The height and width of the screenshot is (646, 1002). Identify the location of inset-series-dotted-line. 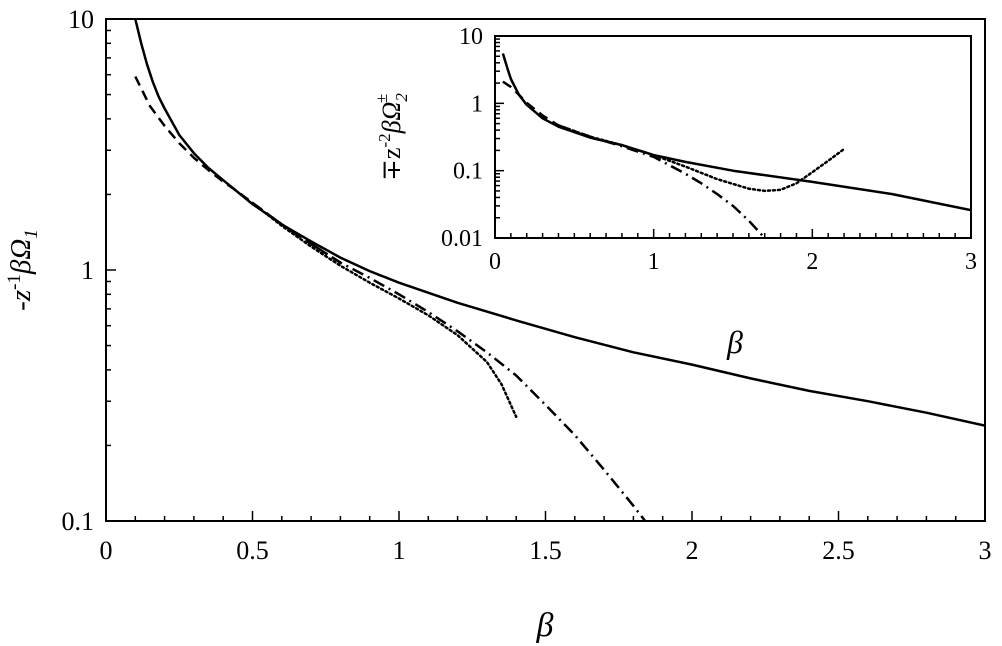
(701, 158).